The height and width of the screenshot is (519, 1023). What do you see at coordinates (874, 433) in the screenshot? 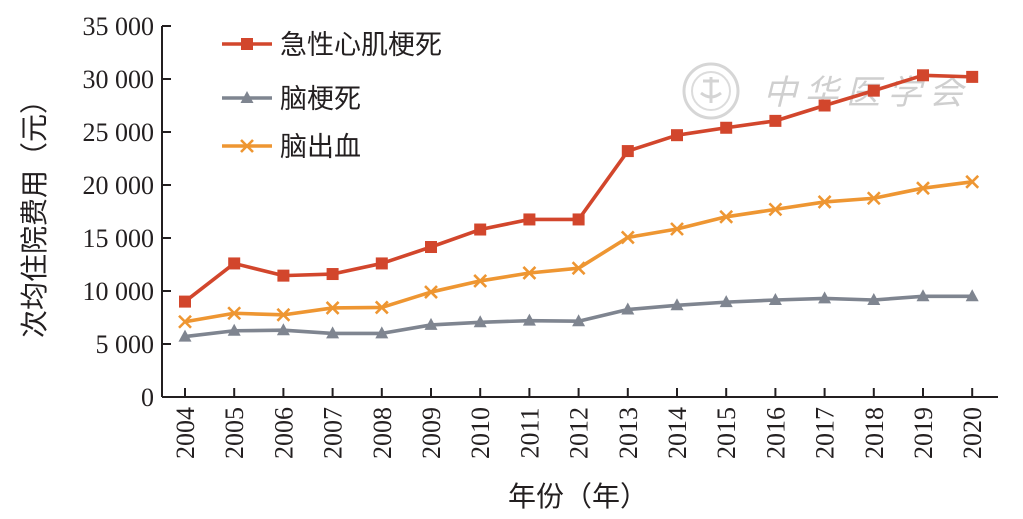
I see `x-tick-label: 2018` at bounding box center [874, 433].